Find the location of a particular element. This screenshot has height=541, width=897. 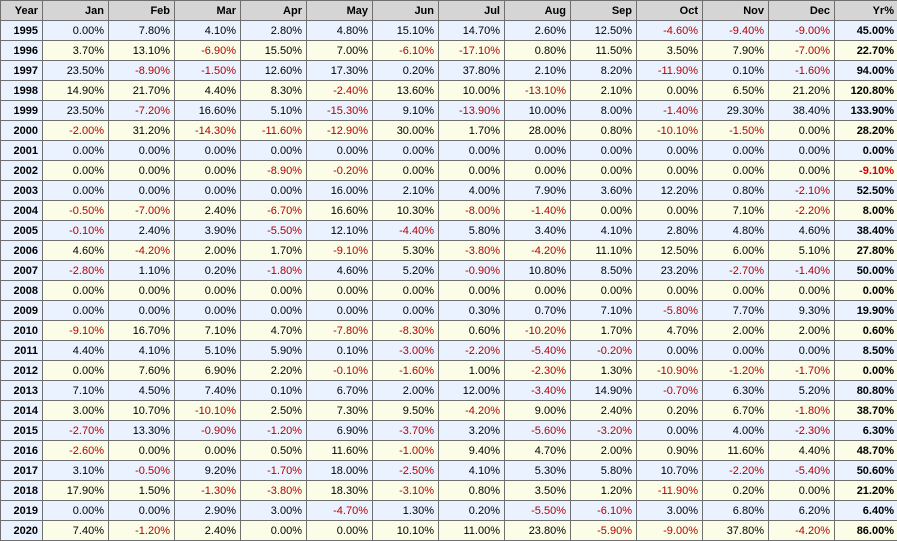

year-cell: 2003 is located at coordinates (21, 190).